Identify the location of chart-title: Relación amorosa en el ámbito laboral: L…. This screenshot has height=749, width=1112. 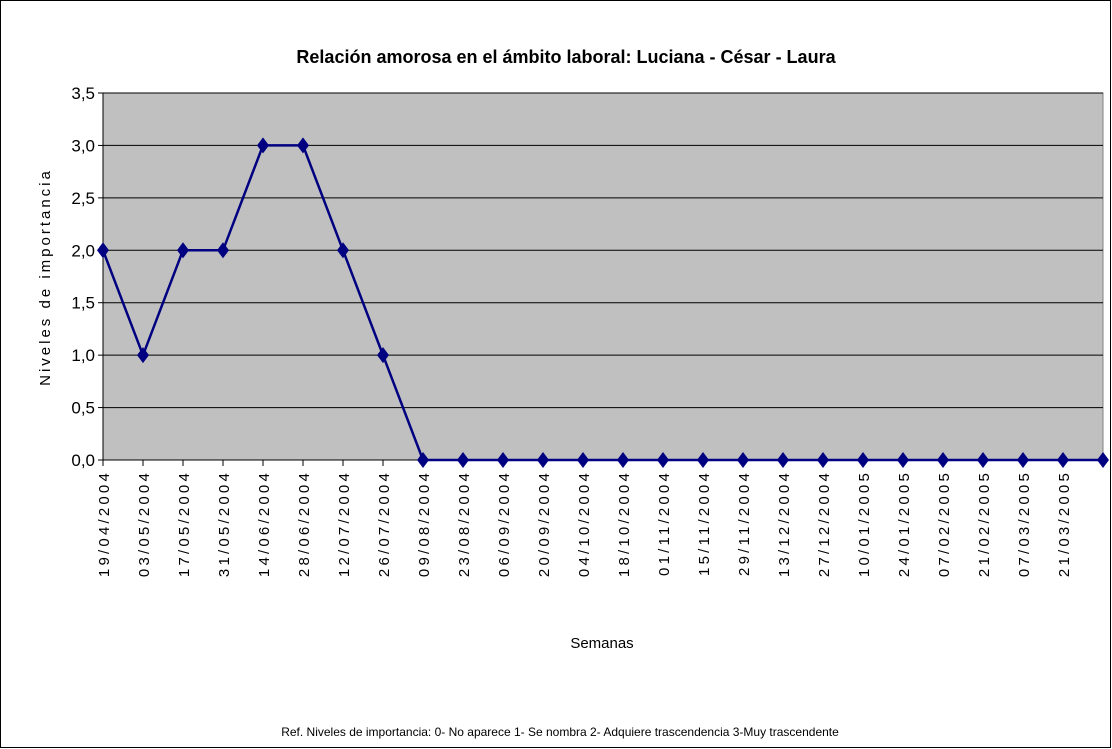
(566, 57).